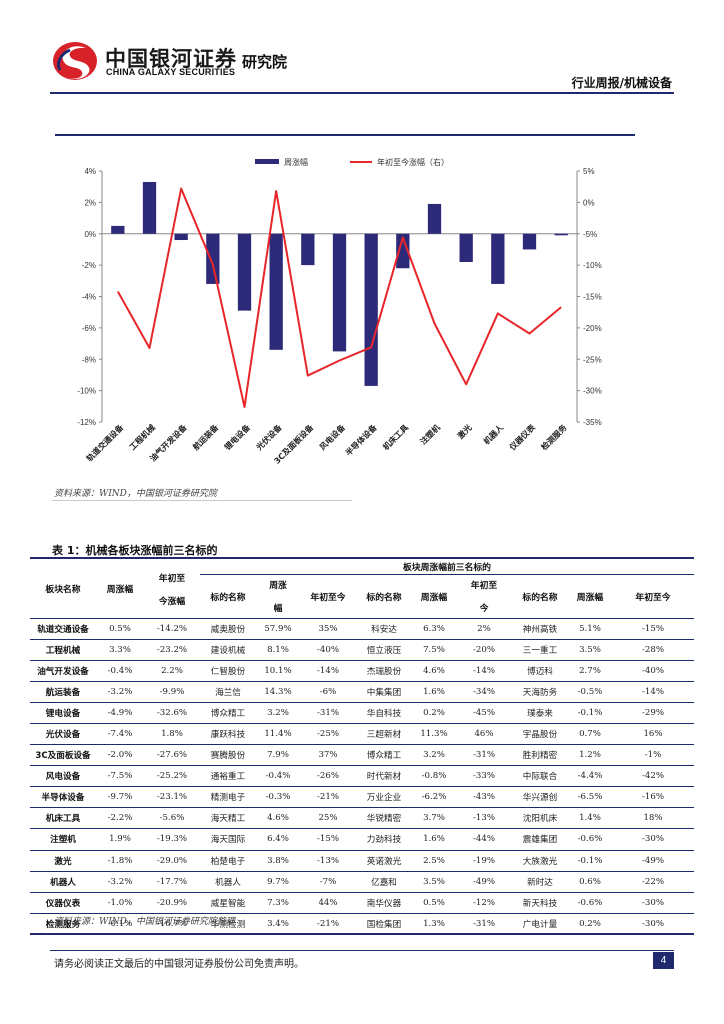  What do you see at coordinates (89, 297) in the screenshot?
I see `left-tick-label: -4%` at bounding box center [89, 297].